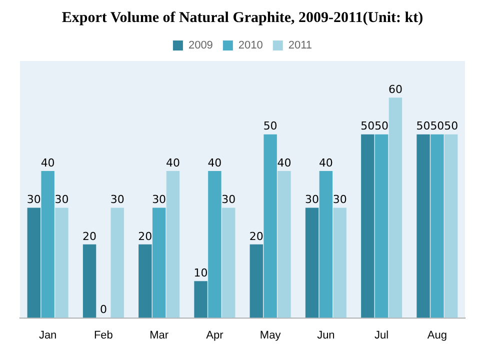 Image resolution: width=485 pixels, height=362 pixels. What do you see at coordinates (103, 309) in the screenshot?
I see `data-label: 0` at bounding box center [103, 309].